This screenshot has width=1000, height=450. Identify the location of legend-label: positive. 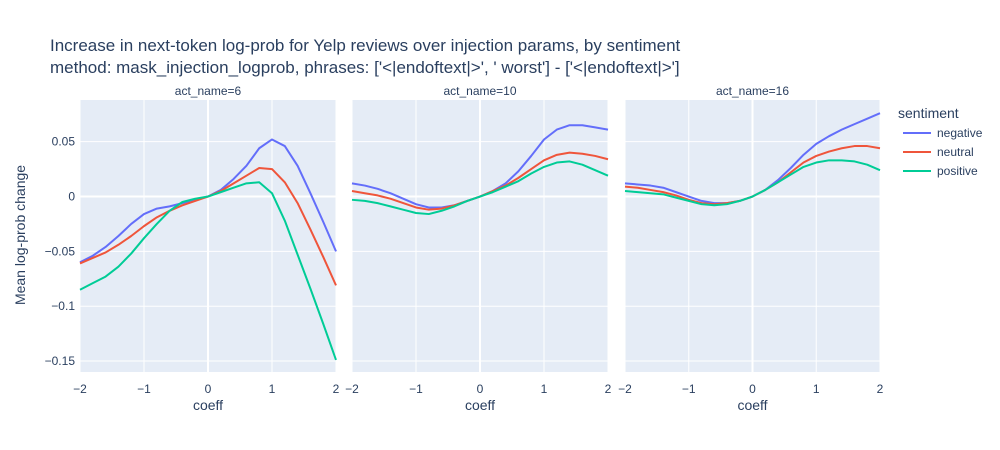
(957, 171).